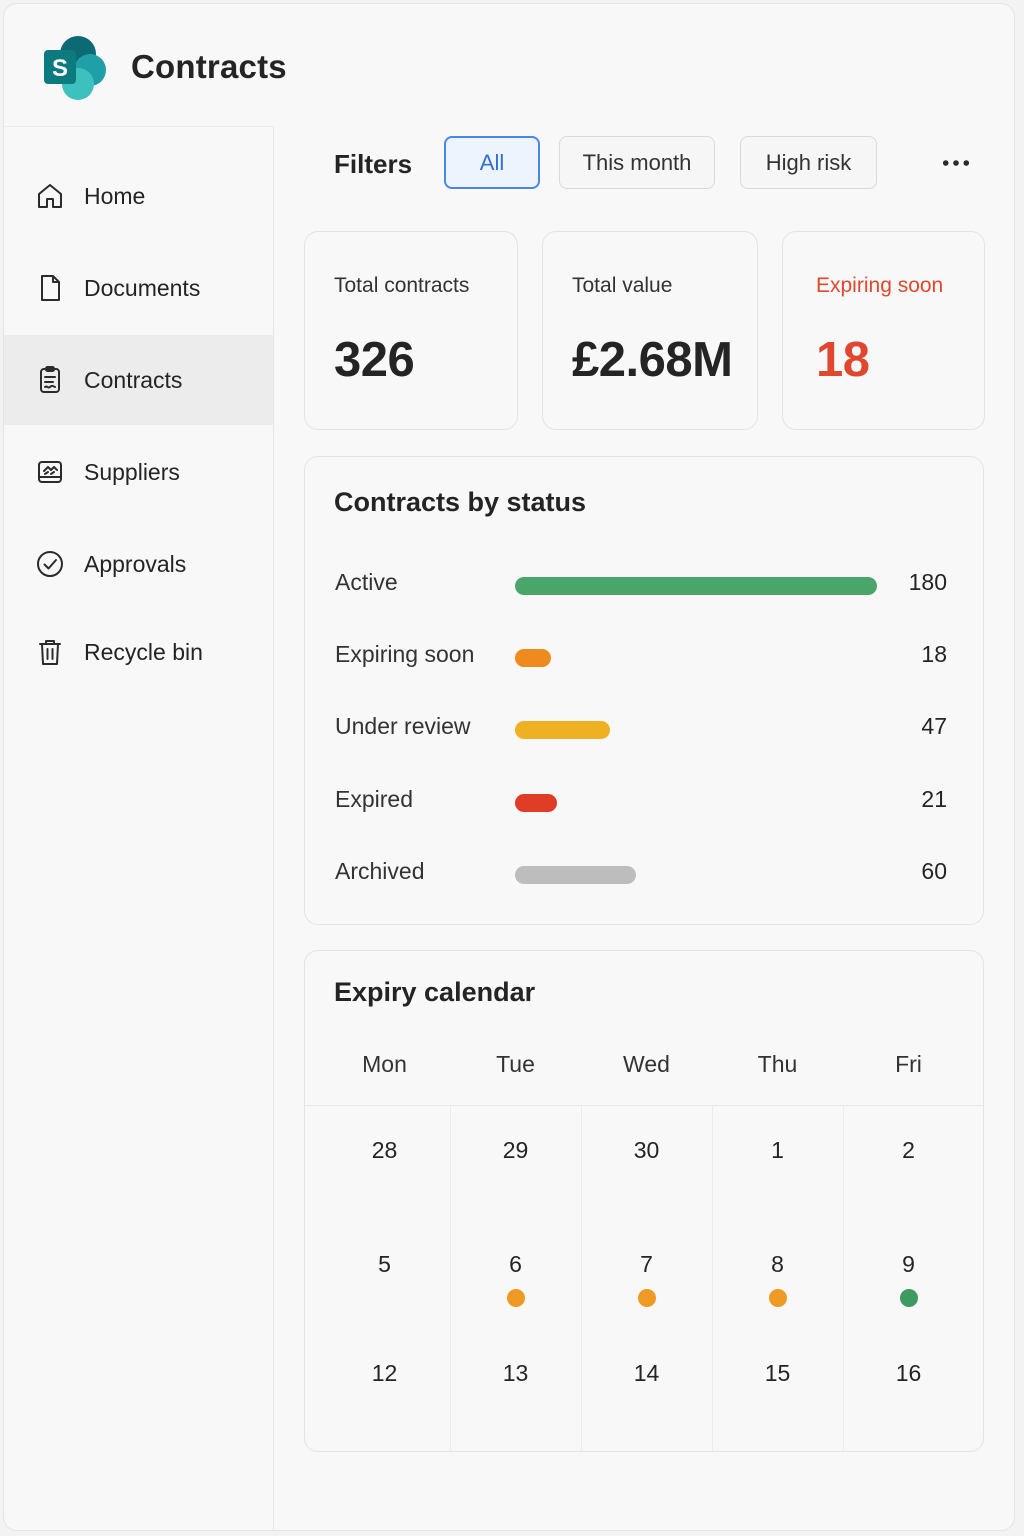  I want to click on contract-icon, so click(50, 380).